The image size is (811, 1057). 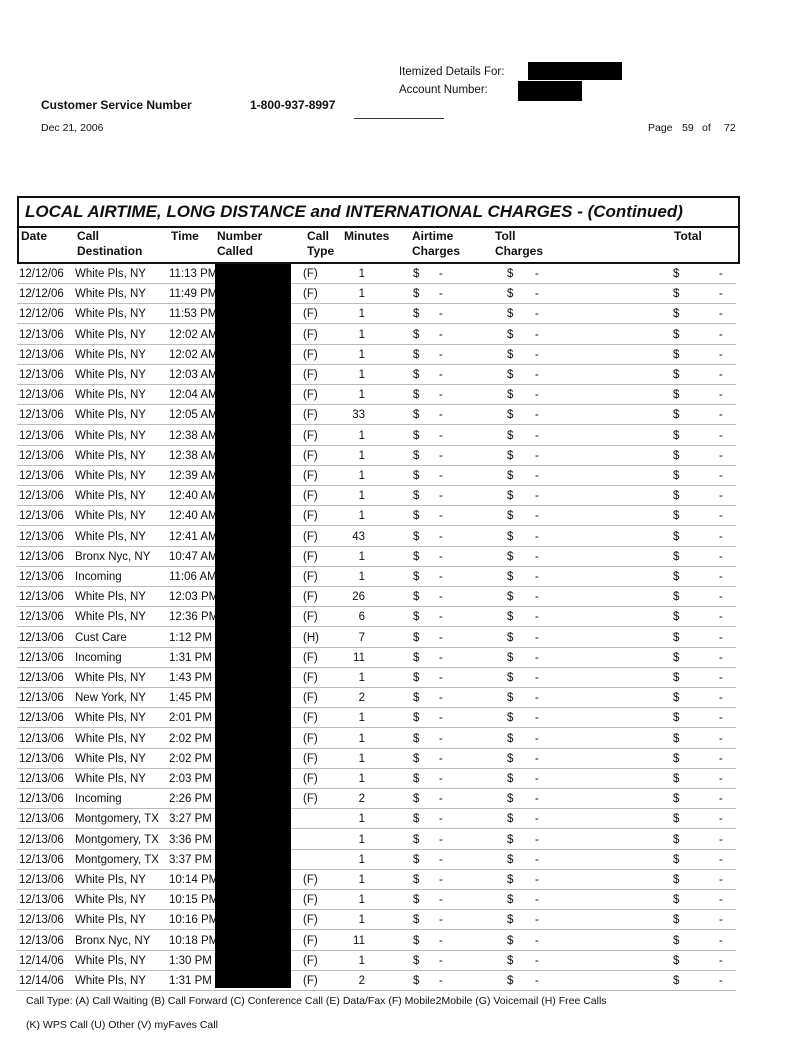 What do you see at coordinates (41, 274) in the screenshot?
I see `date-cell: 12/12/06` at bounding box center [41, 274].